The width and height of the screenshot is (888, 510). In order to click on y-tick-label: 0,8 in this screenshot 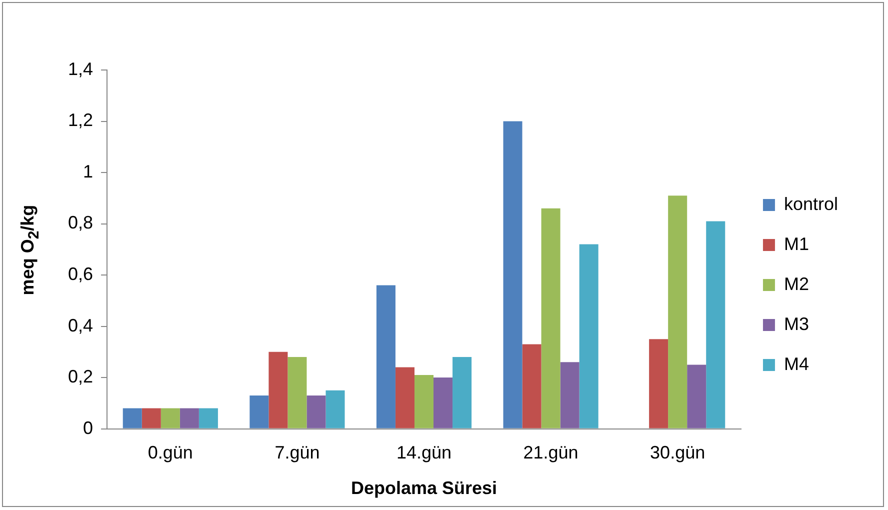, I will do `click(81, 222)`.